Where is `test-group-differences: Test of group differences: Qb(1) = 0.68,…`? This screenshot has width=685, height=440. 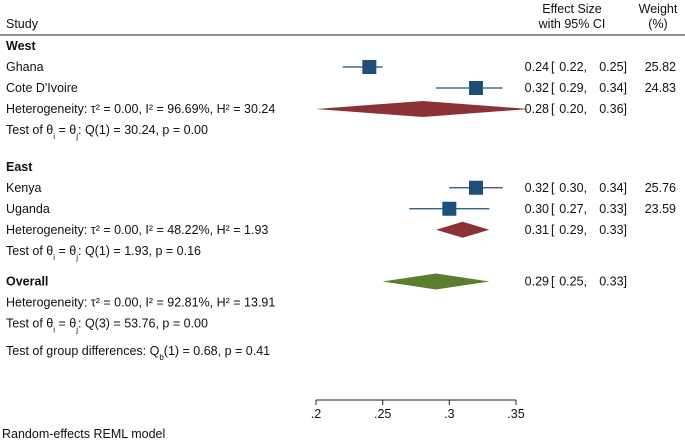
test-group-differences: Test of group differences: Qb(1) = 0.68,… is located at coordinates (138, 353).